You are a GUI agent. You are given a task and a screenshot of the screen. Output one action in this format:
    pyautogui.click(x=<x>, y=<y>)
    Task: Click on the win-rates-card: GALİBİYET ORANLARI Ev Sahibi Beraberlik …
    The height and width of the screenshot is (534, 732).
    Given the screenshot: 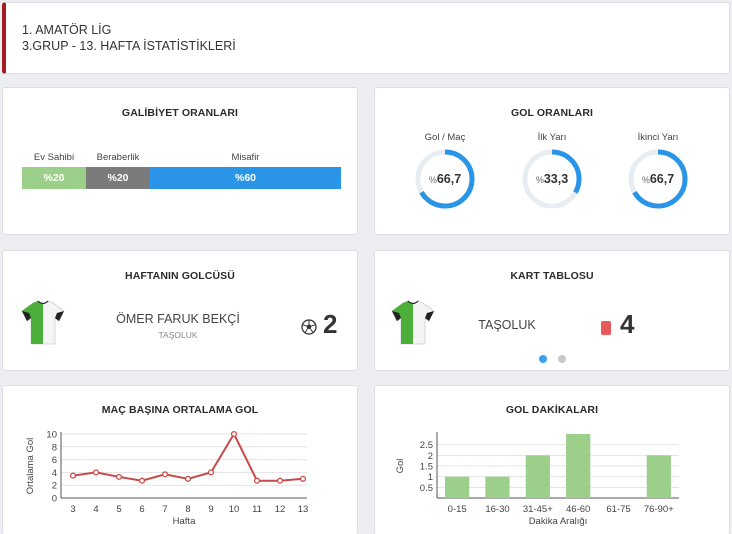 What is the action you would take?
    pyautogui.click(x=180, y=161)
    